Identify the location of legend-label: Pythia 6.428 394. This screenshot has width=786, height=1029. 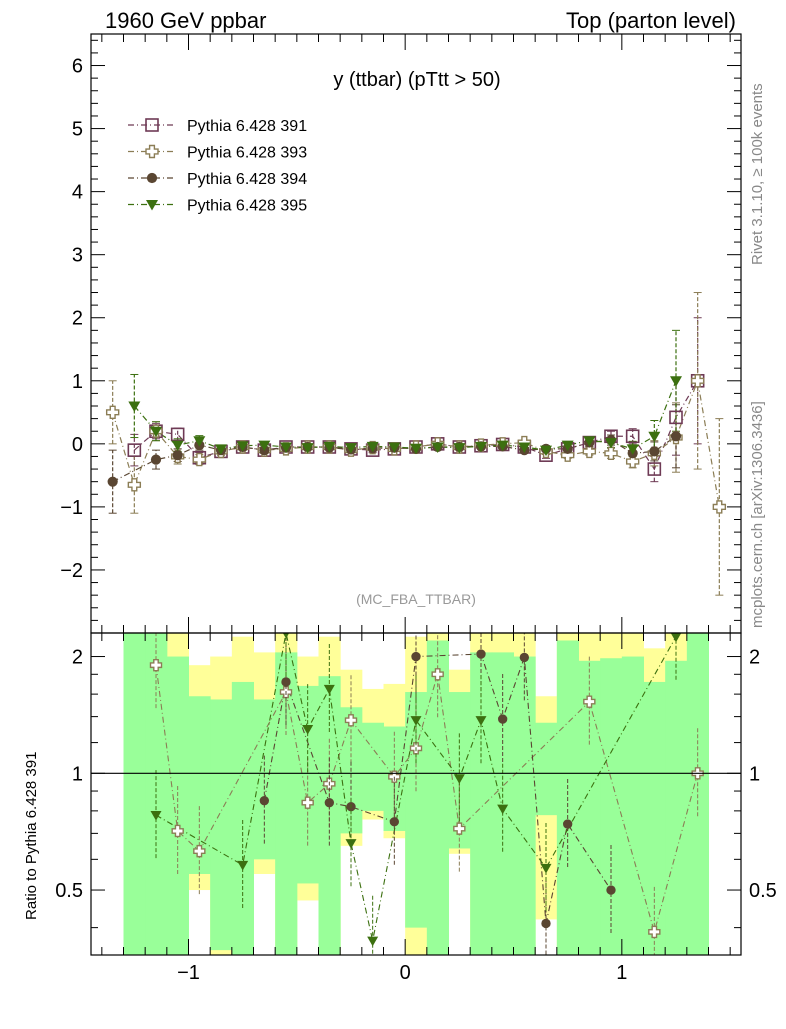
(247, 179).